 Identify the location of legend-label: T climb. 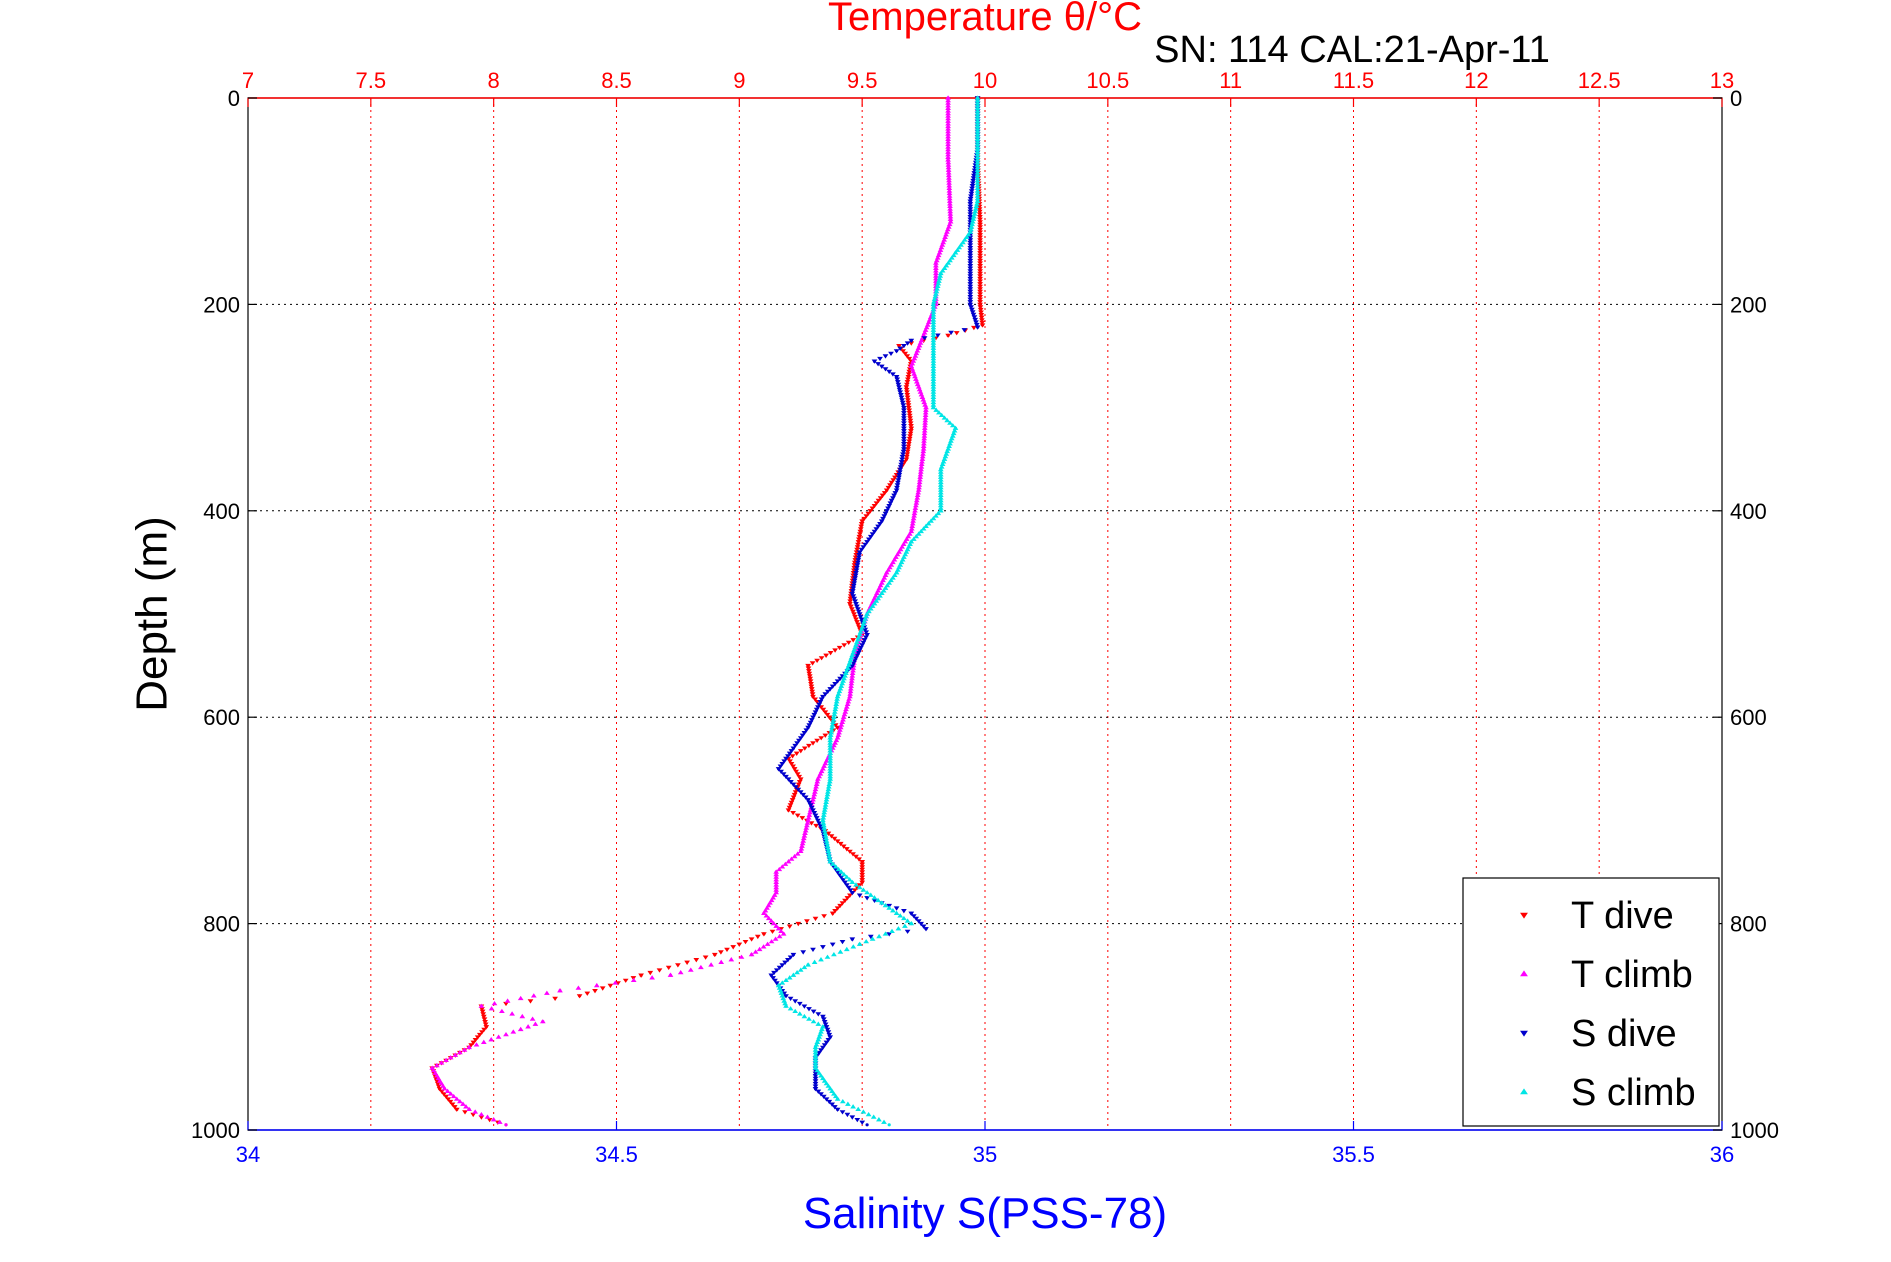
(1632, 975).